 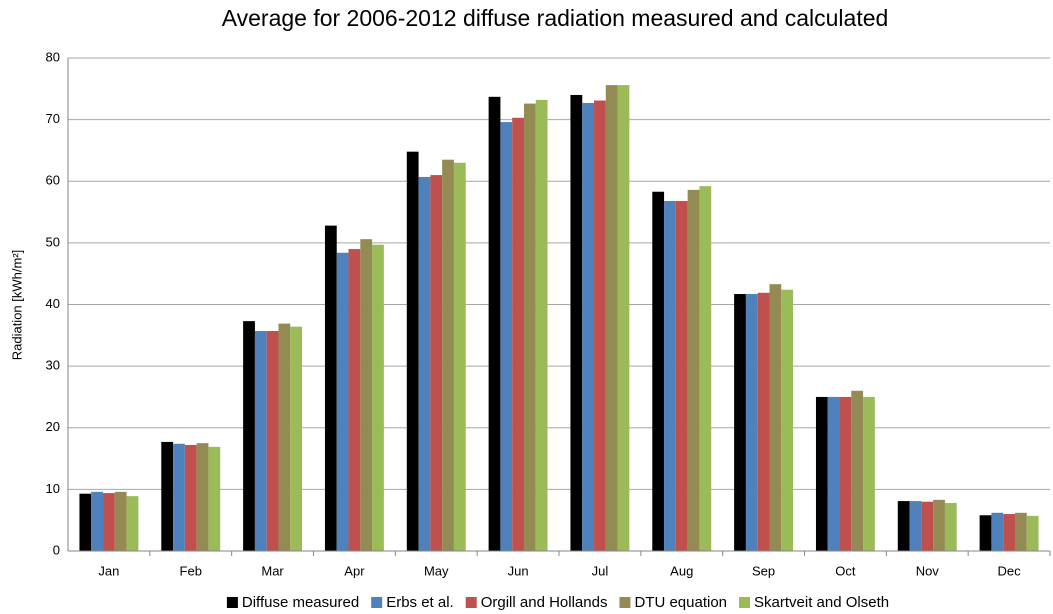 What do you see at coordinates (191, 570) in the screenshot?
I see `x-tick-label: Feb` at bounding box center [191, 570].